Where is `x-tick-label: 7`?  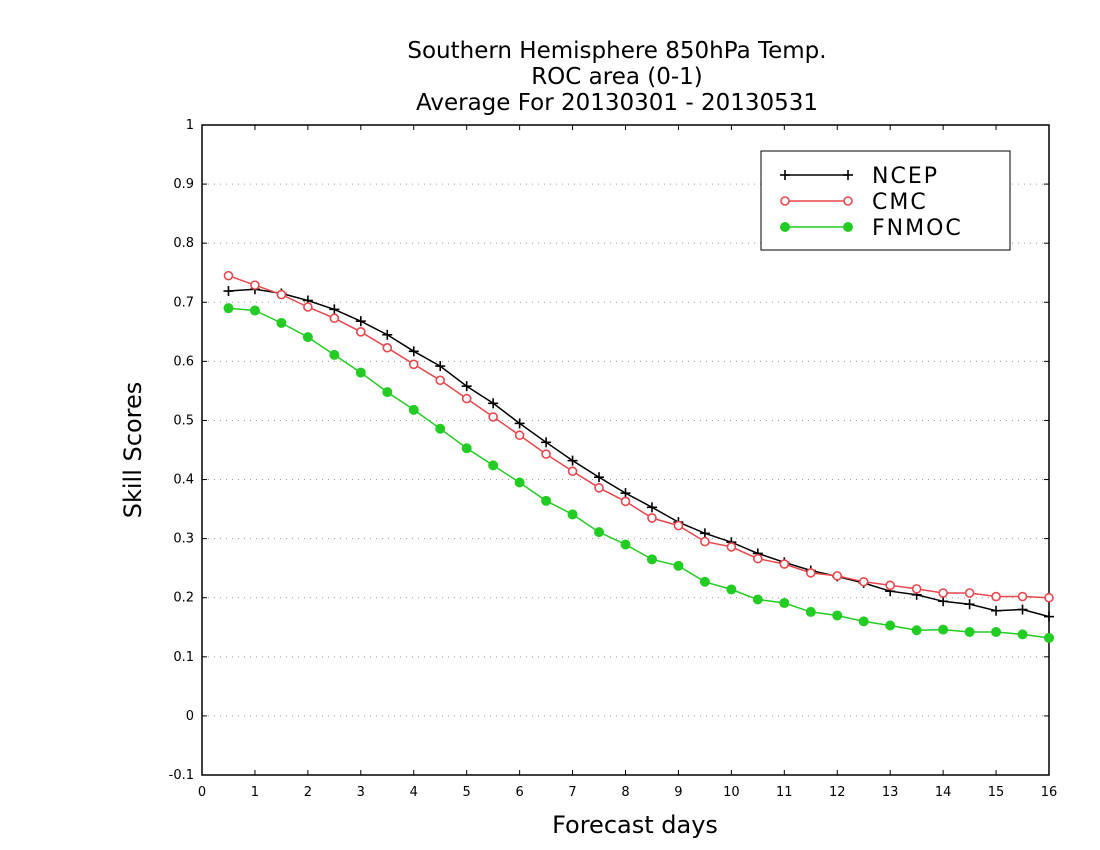 x-tick-label: 7 is located at coordinates (572, 792).